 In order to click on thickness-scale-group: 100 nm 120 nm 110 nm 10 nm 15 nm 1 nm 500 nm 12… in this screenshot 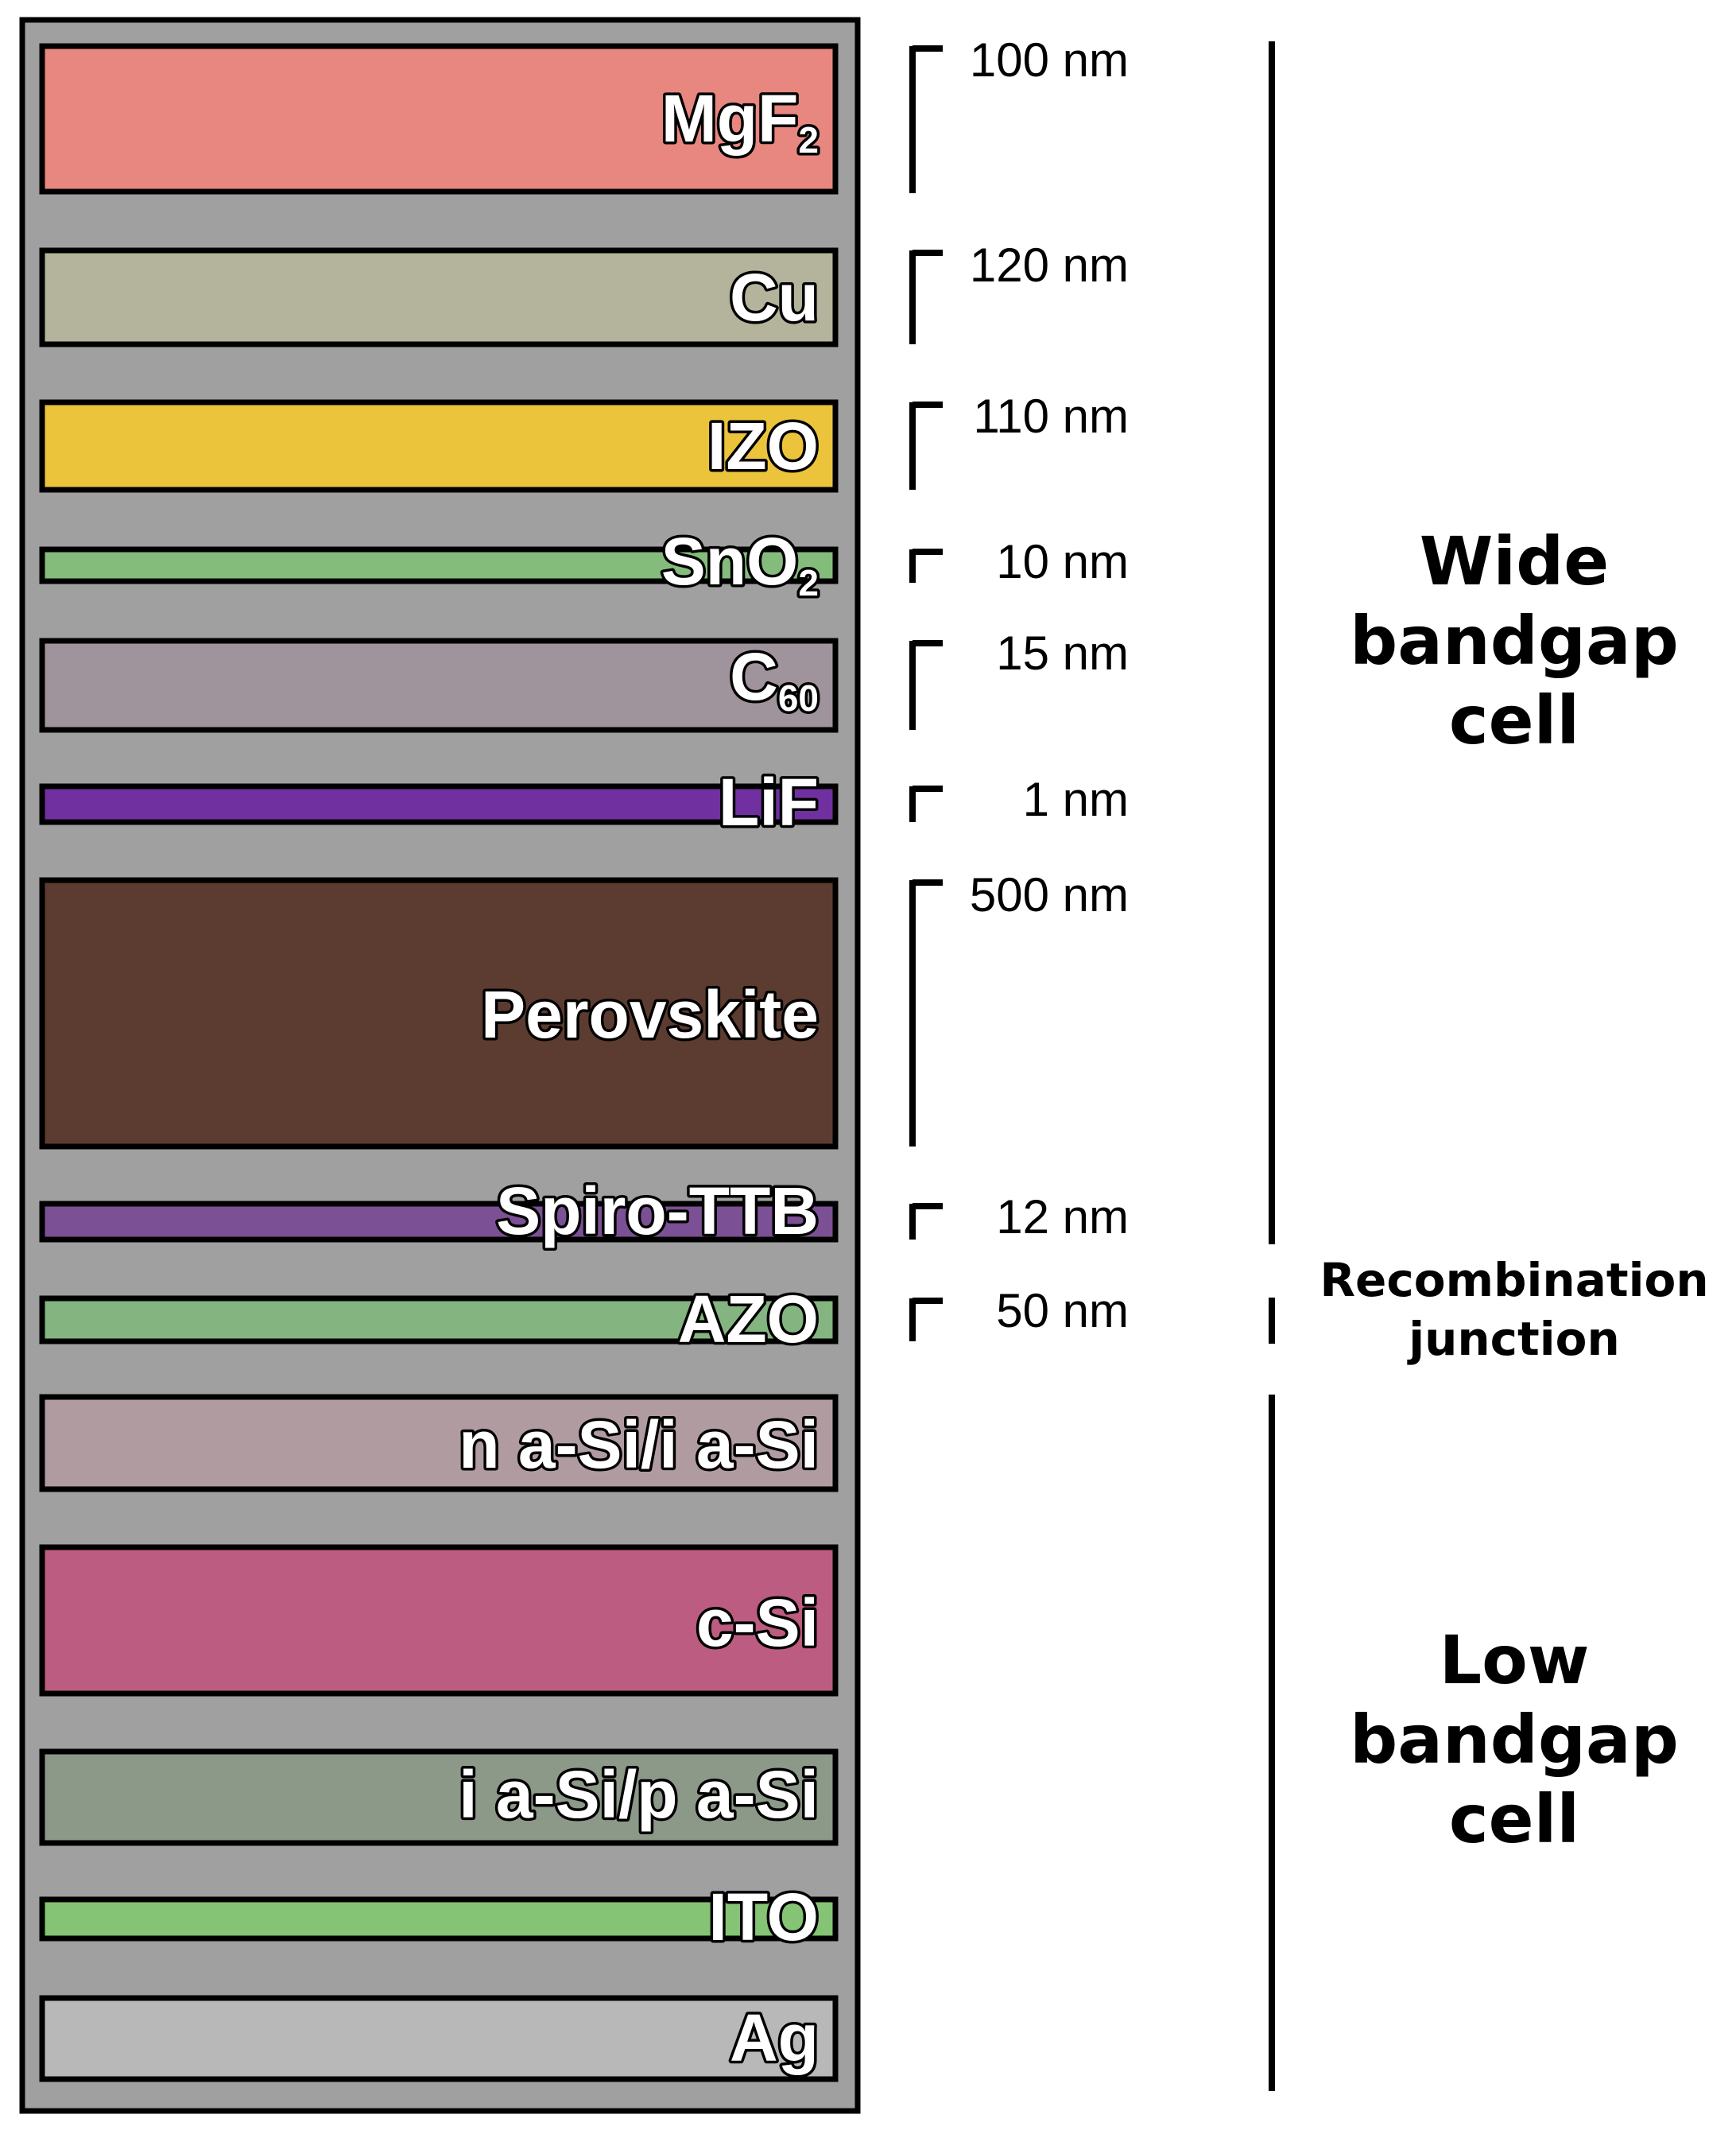, I will do `click(1019, 687)`.